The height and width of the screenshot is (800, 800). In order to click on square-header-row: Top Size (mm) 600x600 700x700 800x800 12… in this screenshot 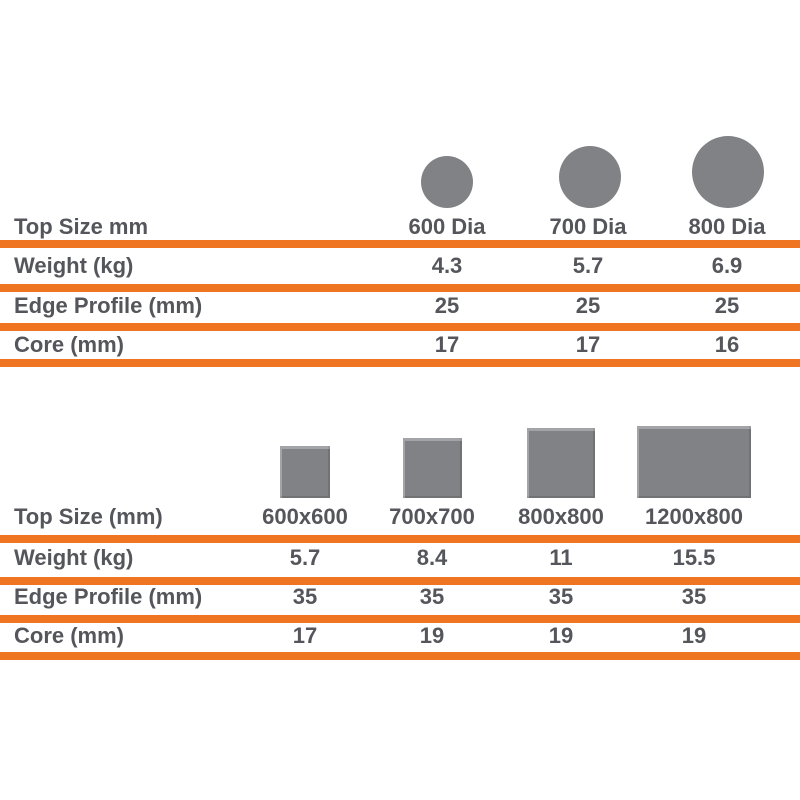, I will do `click(400, 517)`.